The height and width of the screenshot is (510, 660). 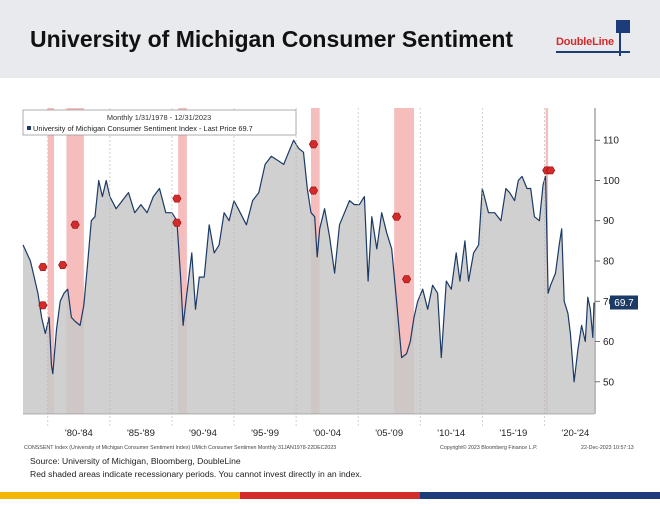 I want to click on y-tick-label: 100, so click(x=611, y=181).